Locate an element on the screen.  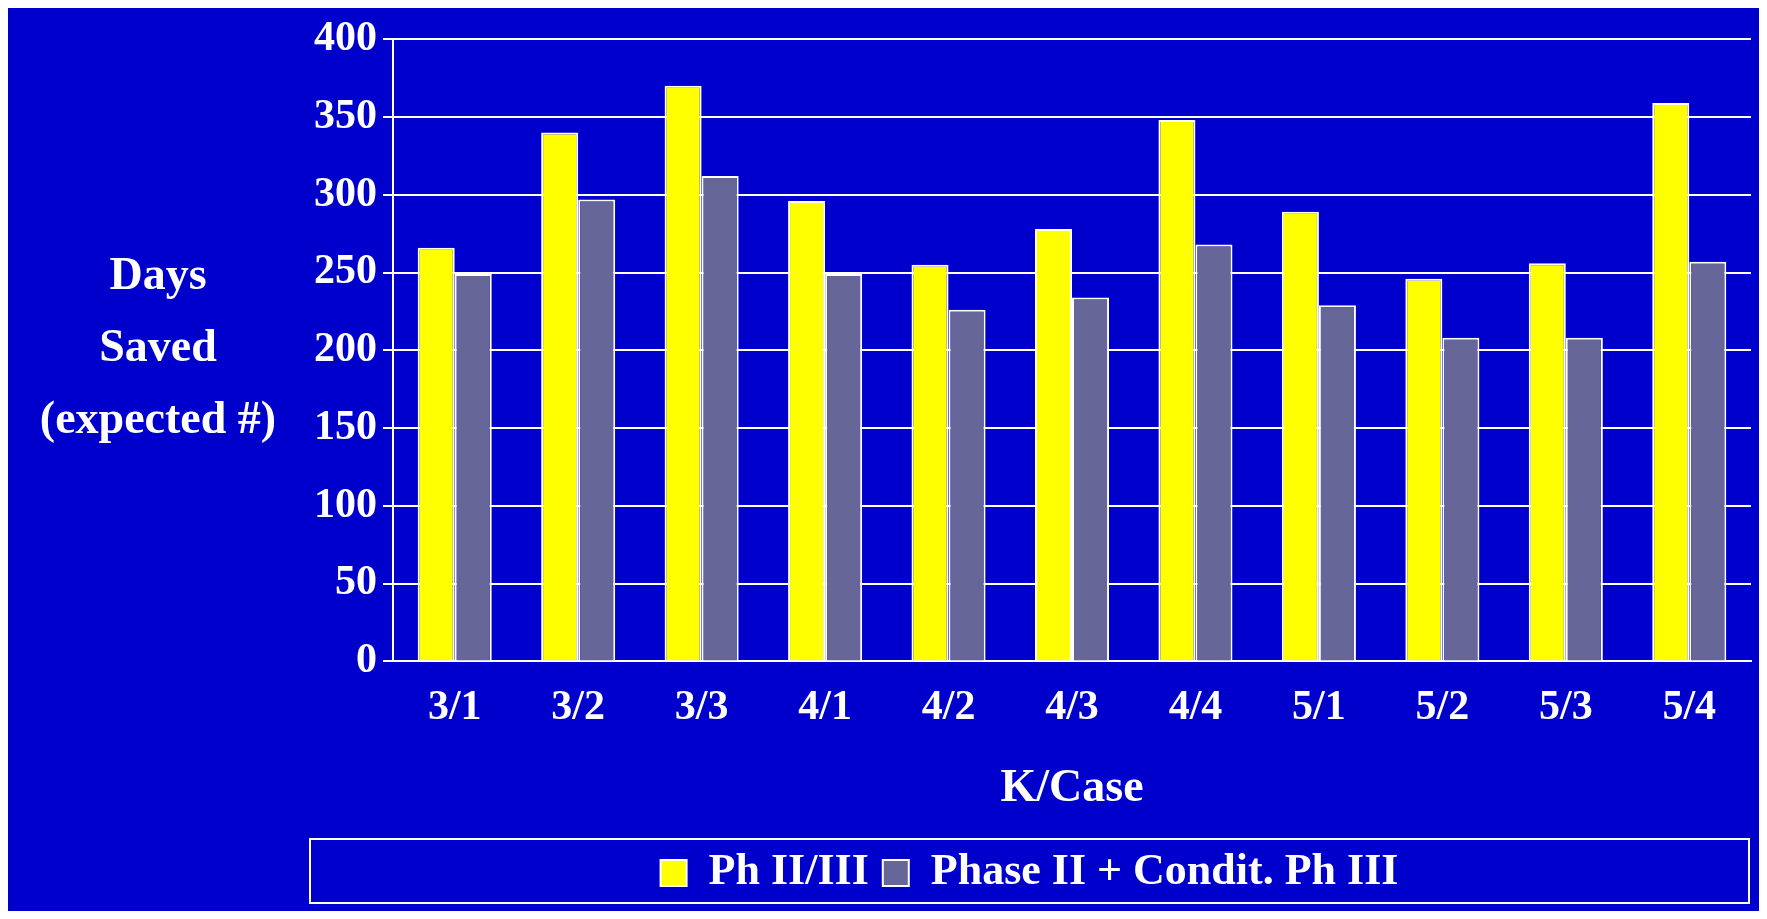
legend-label: Phase II + Condit. Ph III is located at coordinates (1164, 870).